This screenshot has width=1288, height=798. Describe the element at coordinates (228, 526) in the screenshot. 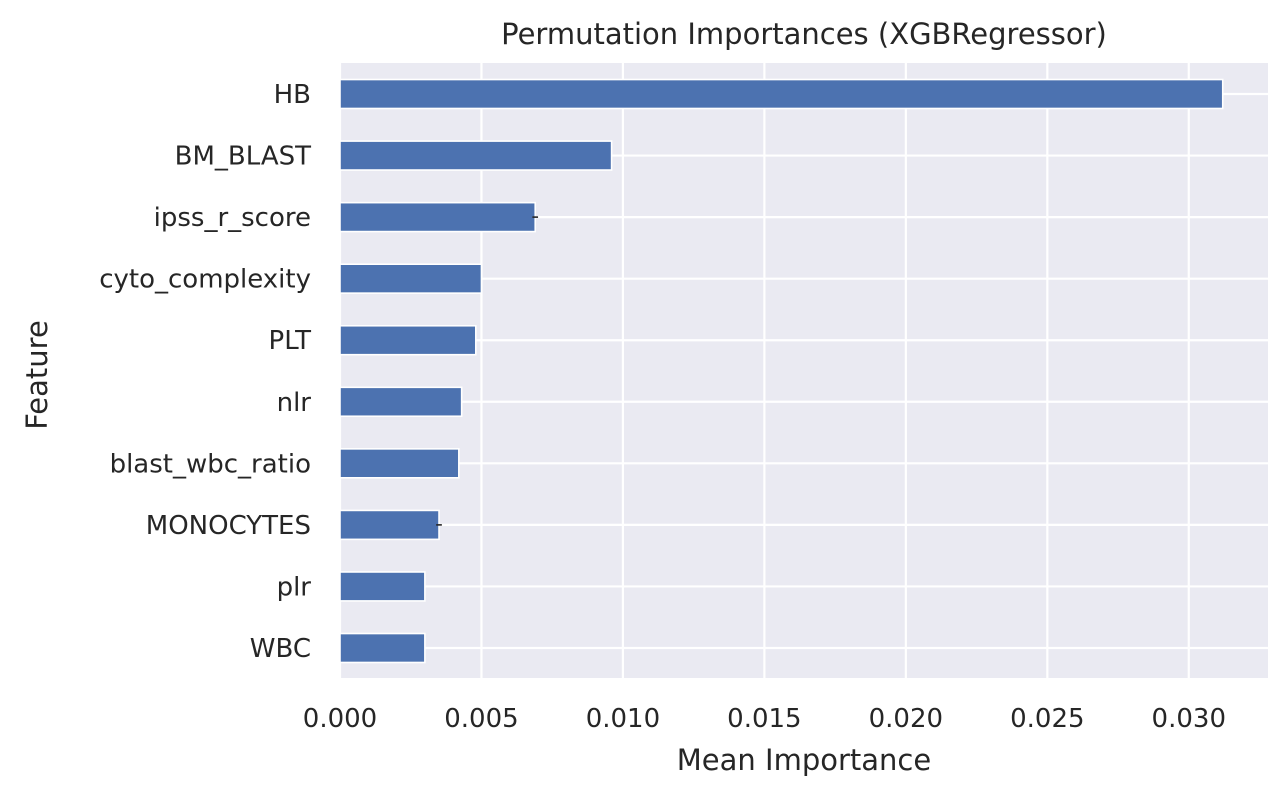

I see `y-tick-label: MONOCYTES` at that location.